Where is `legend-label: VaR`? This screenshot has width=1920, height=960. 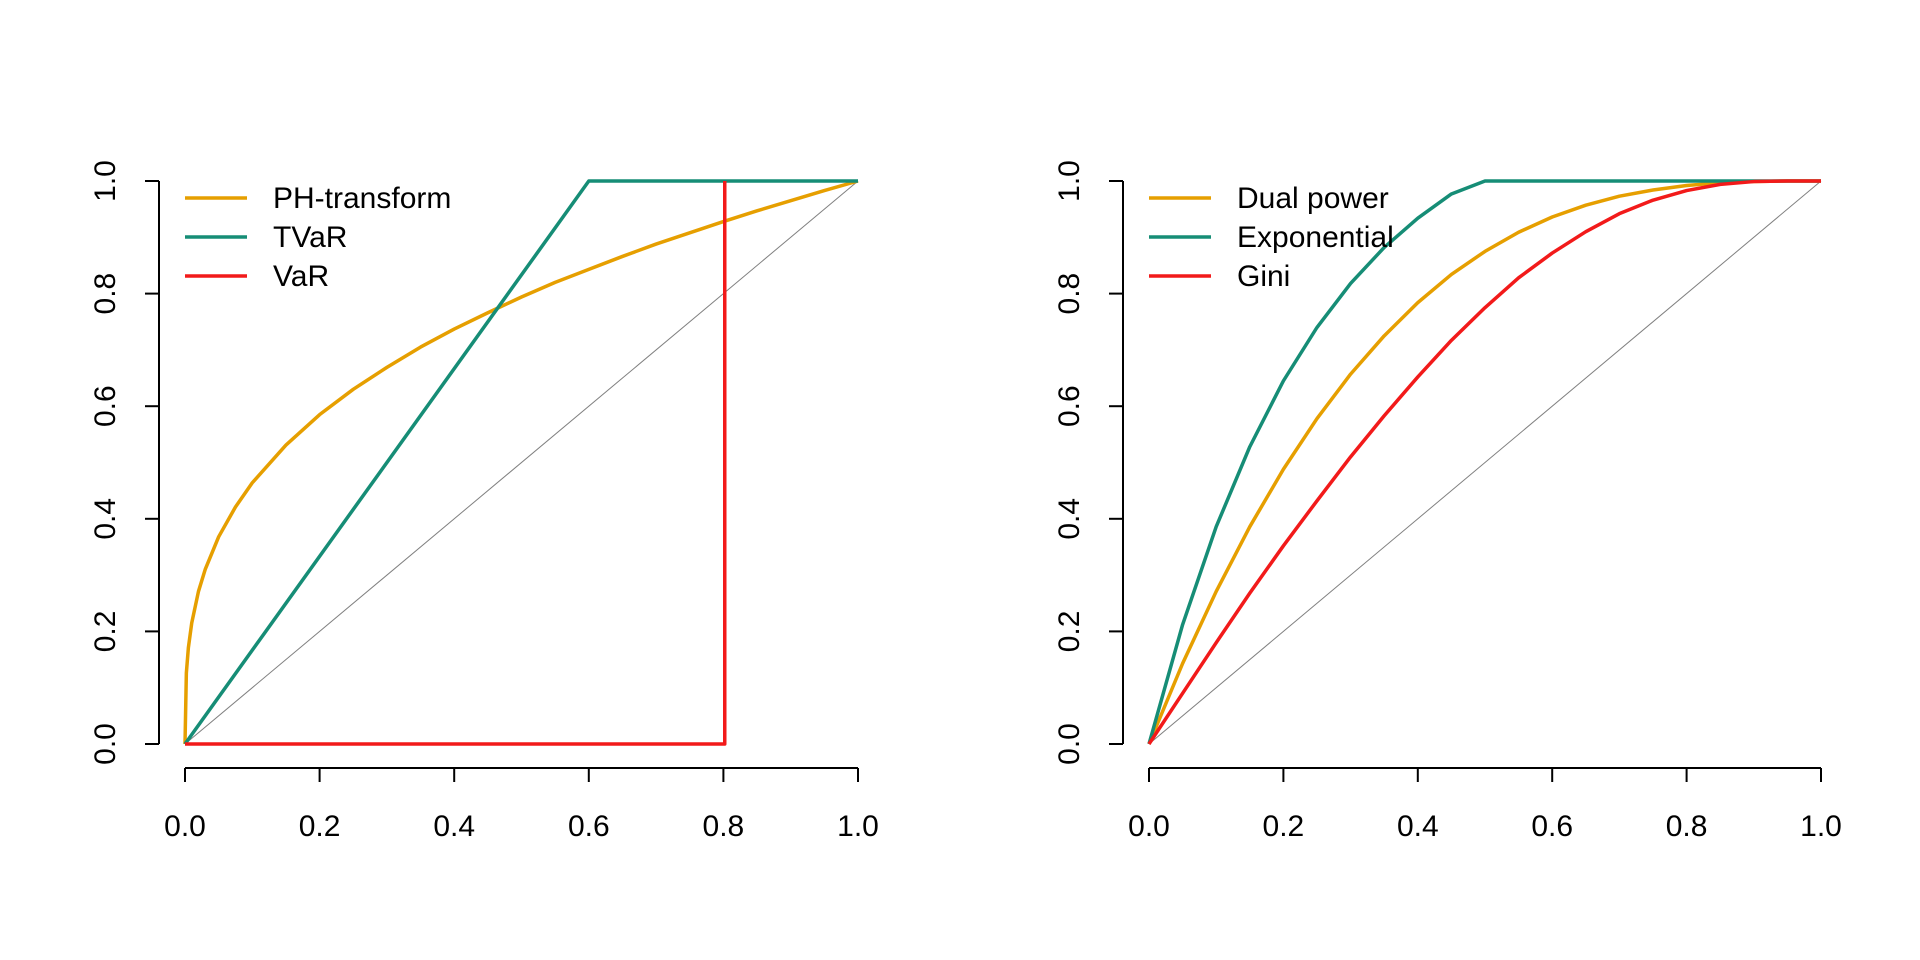 legend-label: VaR is located at coordinates (301, 276).